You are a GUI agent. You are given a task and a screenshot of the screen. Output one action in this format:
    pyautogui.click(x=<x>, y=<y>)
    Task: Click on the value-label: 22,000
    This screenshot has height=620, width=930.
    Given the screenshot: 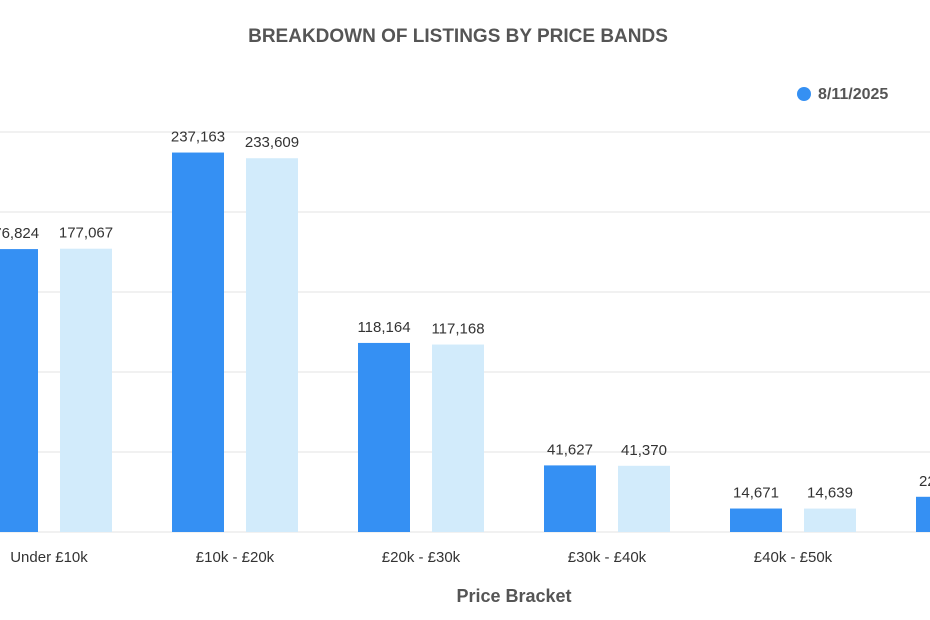 What is the action you would take?
    pyautogui.click(x=924, y=481)
    